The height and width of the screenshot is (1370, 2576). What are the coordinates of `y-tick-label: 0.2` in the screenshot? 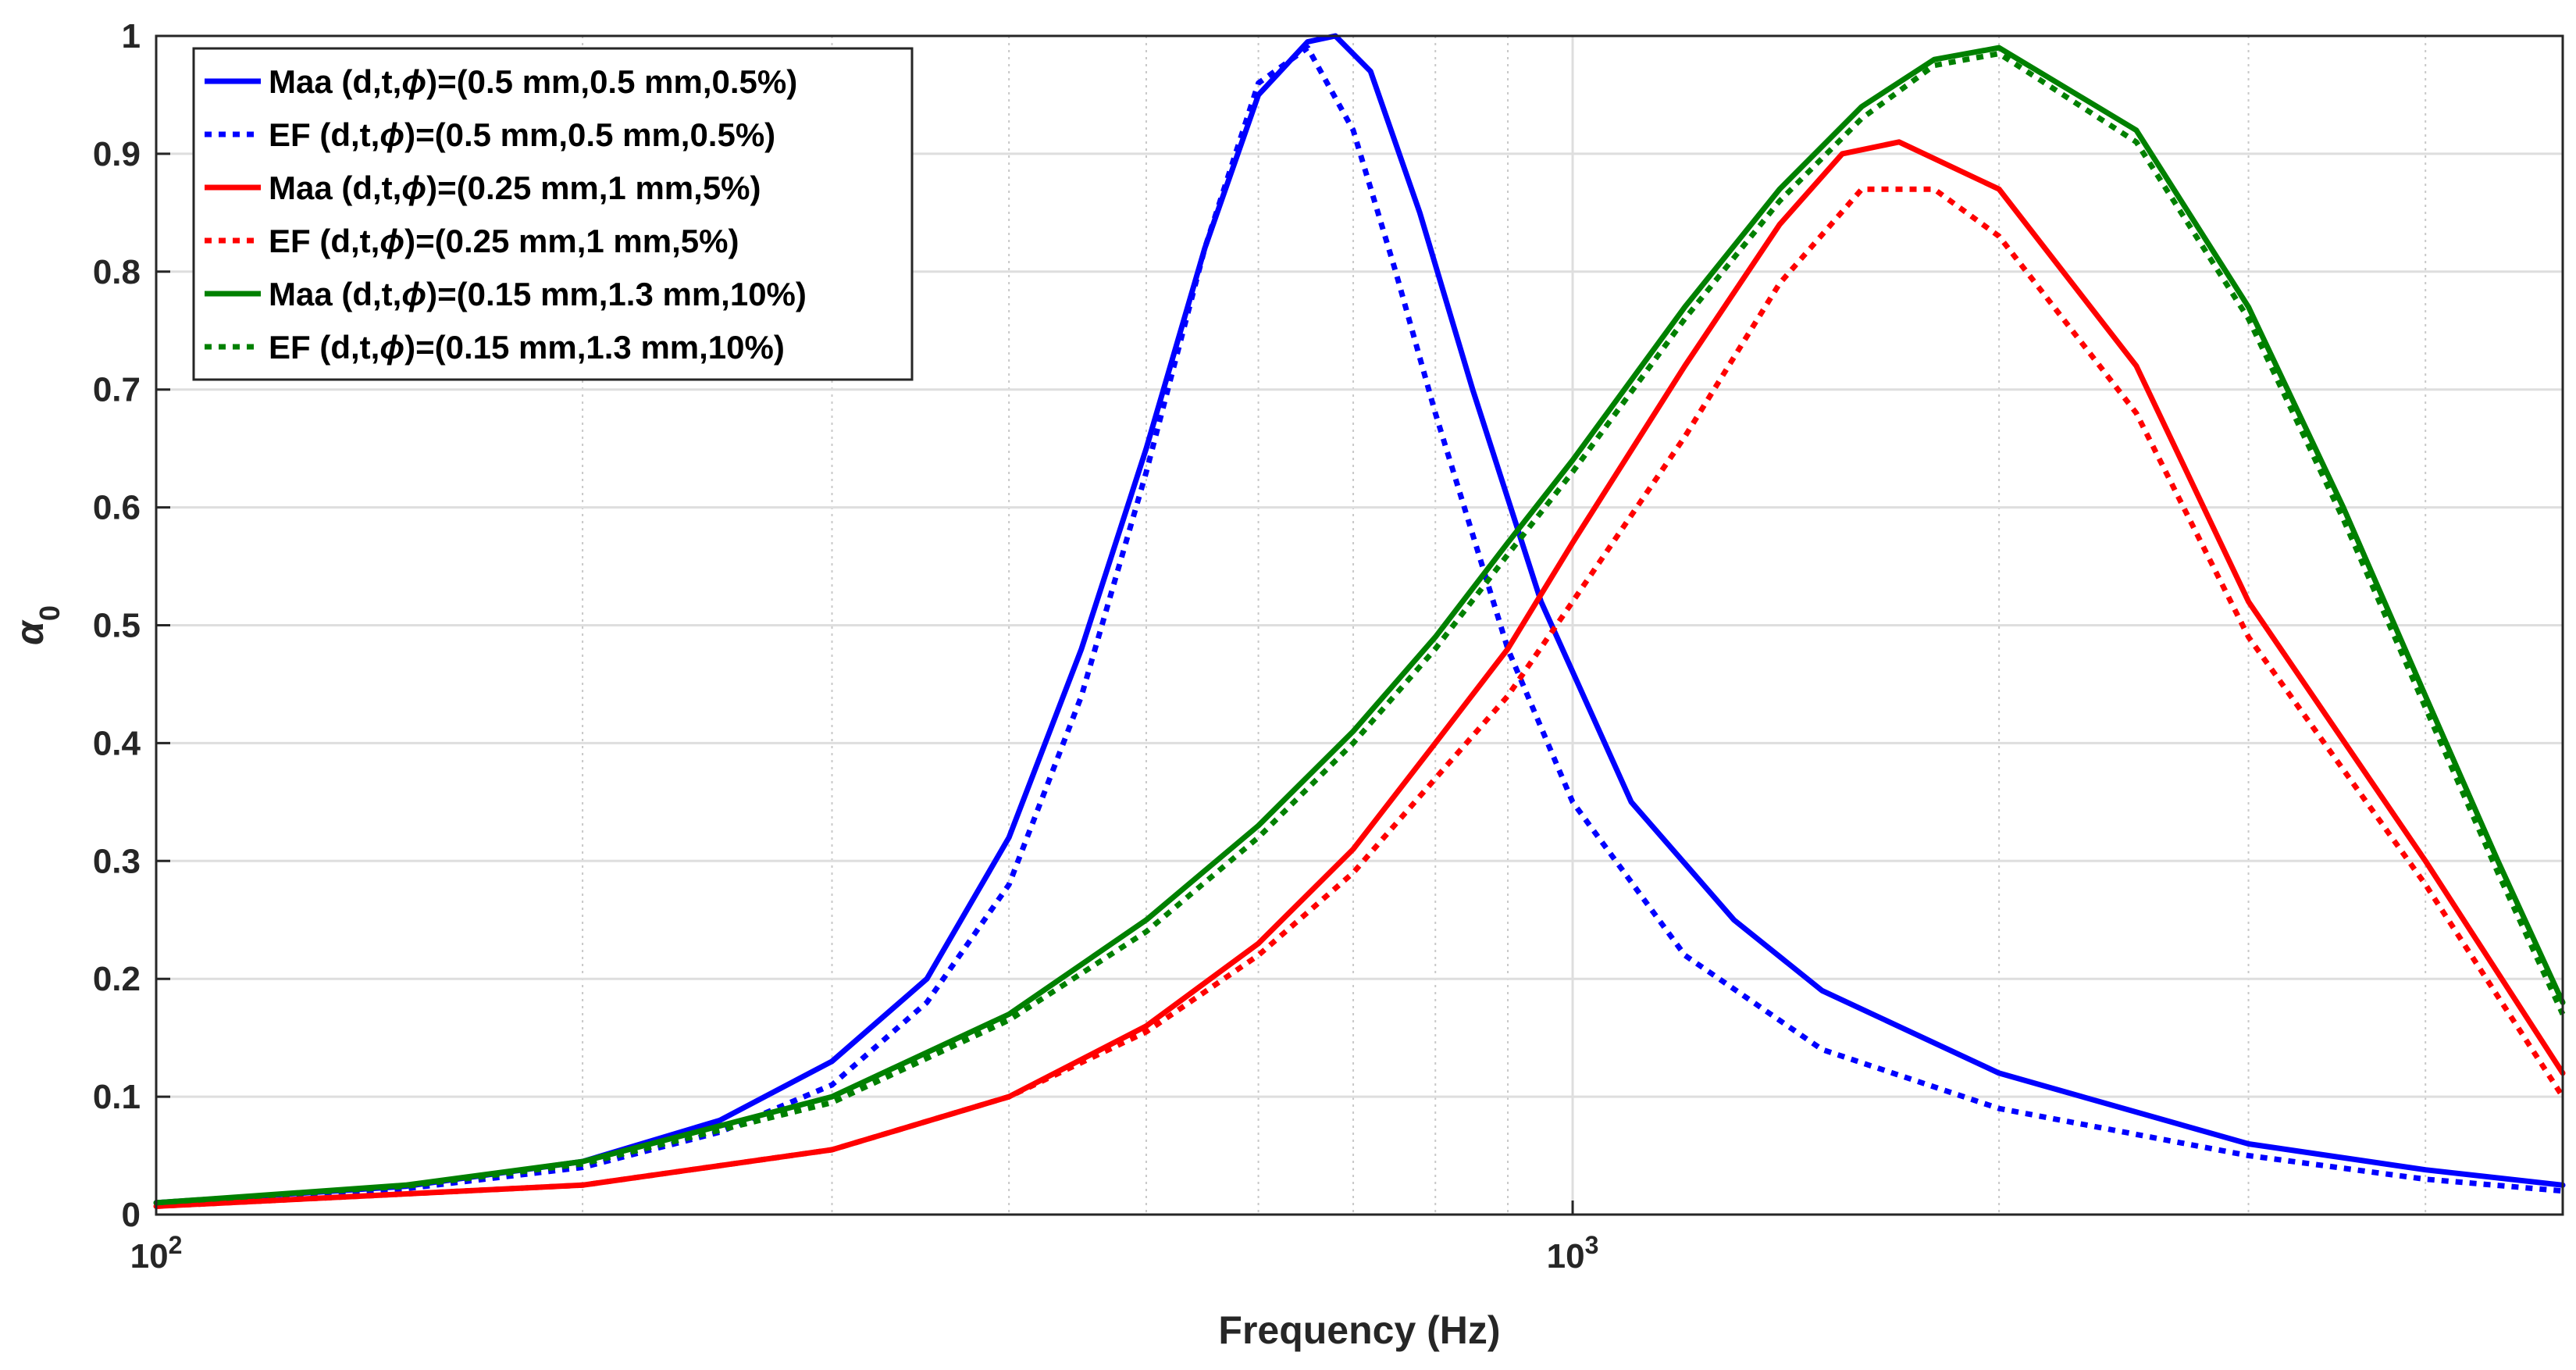 It's located at (117, 979).